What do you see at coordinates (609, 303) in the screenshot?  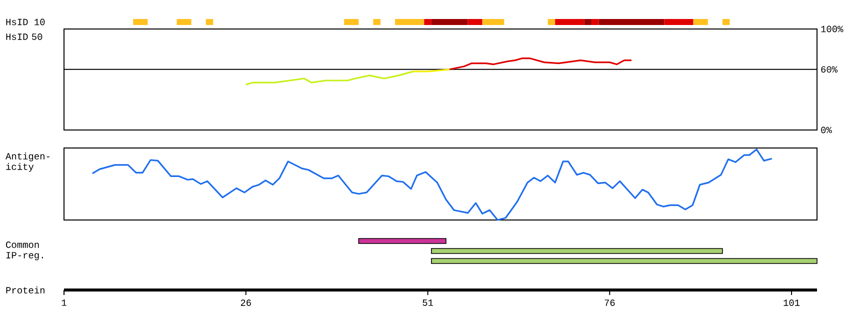 I see `x-tick-label: 76` at bounding box center [609, 303].